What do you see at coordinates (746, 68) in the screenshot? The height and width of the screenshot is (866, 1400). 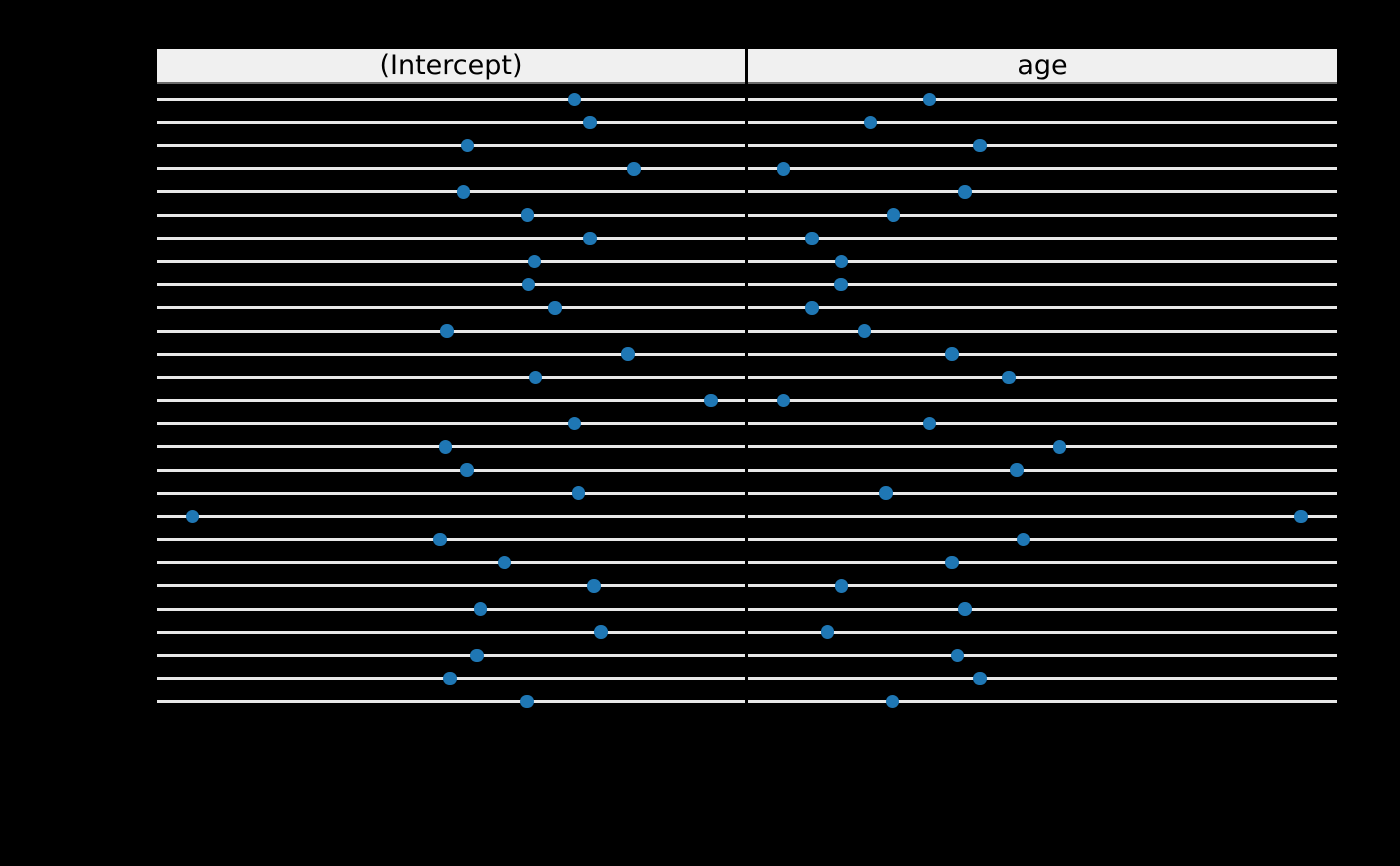 I see `panel-strip-divider` at bounding box center [746, 68].